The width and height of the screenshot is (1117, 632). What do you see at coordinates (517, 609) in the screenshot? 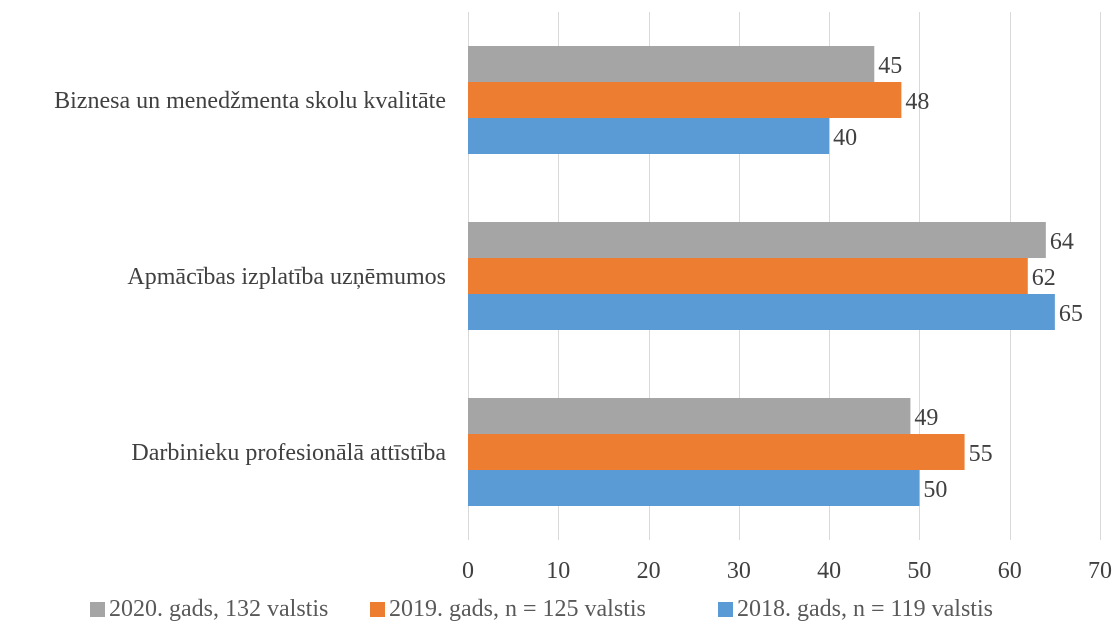
I see `legend-label: 2019. gads, n = 125 valstis` at bounding box center [517, 609].